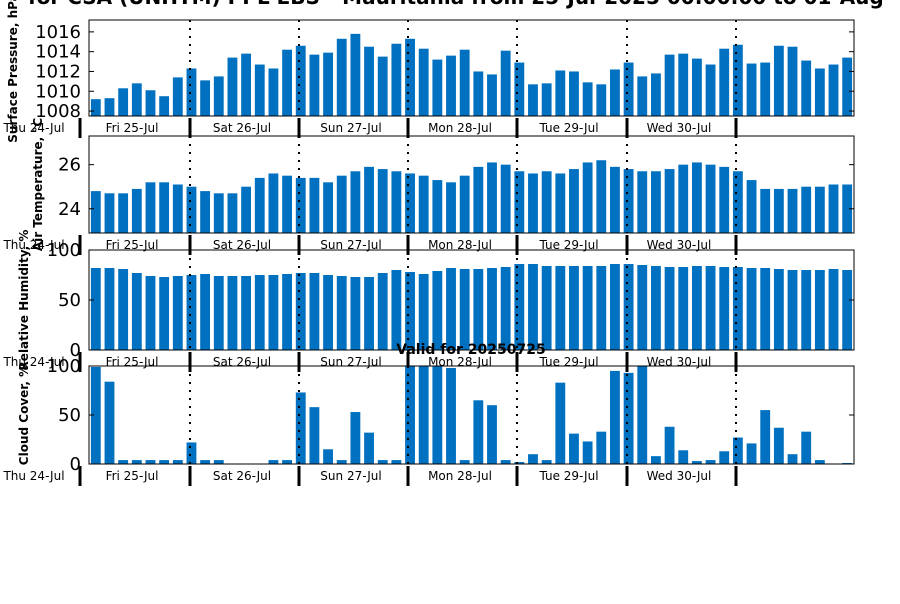  Describe the element at coordinates (350, 362) in the screenshot. I see `x-tick-label: Sun 27-Jul` at that location.